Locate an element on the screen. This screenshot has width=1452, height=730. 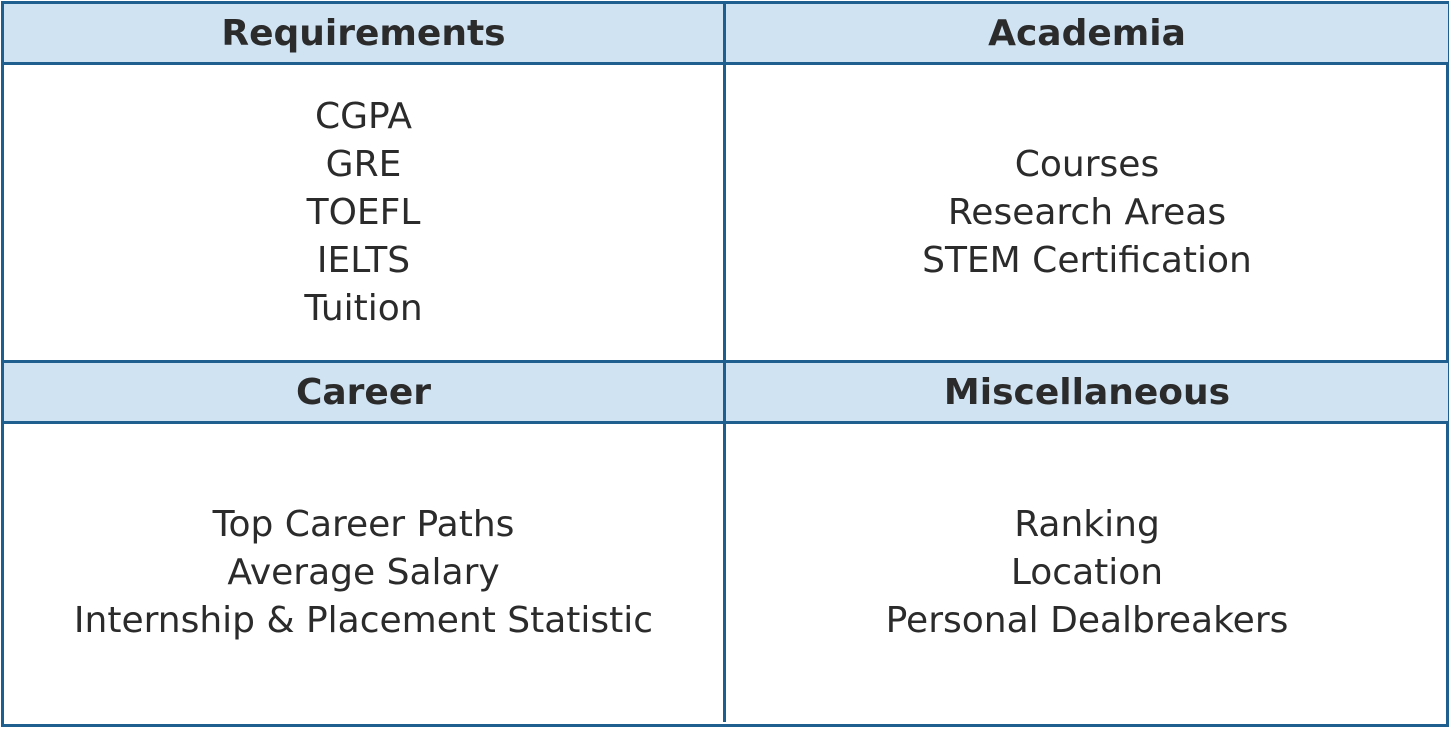
list-item: Location is located at coordinates (1087, 572).